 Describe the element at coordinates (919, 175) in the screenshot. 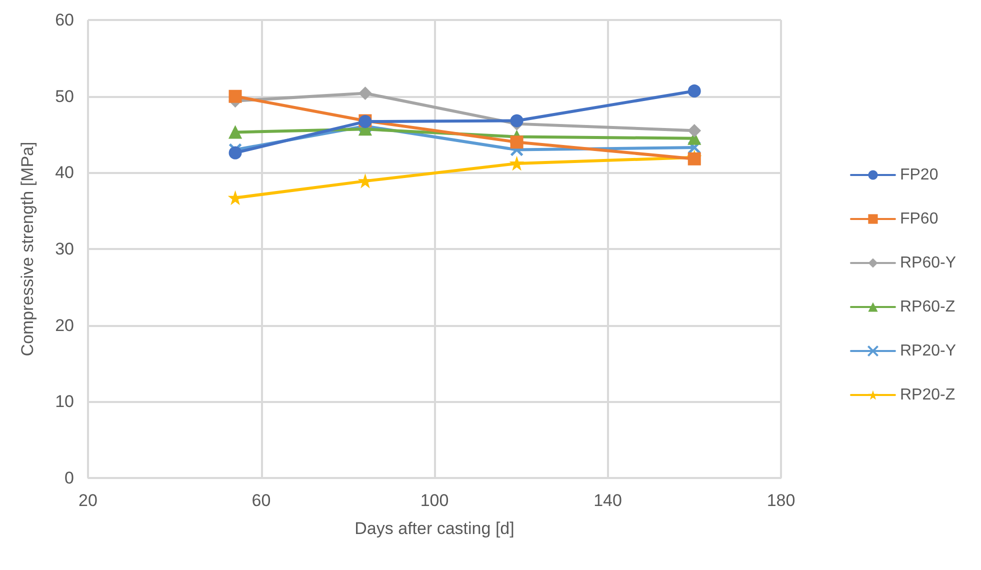

I see `legend-label: FP20` at that location.